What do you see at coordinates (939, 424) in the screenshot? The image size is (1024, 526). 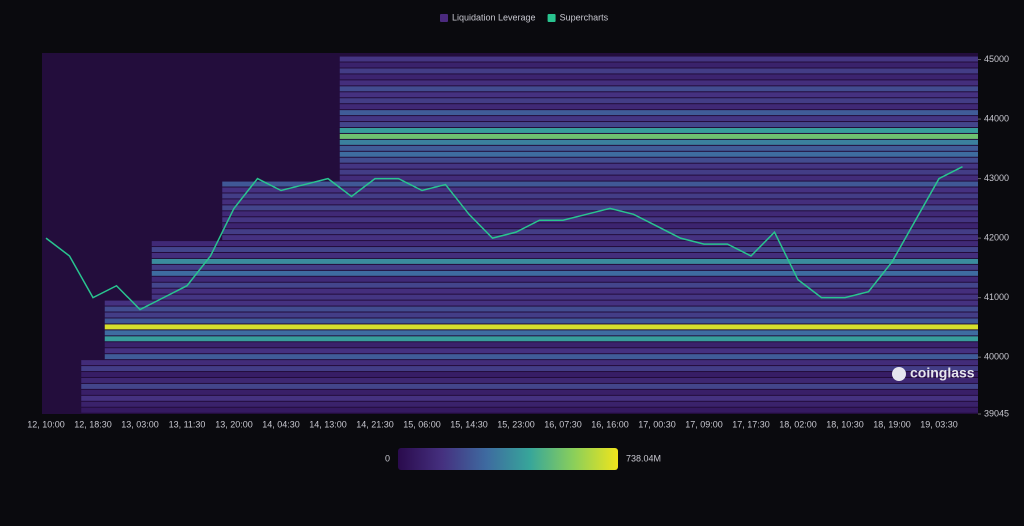 I see `x-tick-label: 19, 03:30` at bounding box center [939, 424].